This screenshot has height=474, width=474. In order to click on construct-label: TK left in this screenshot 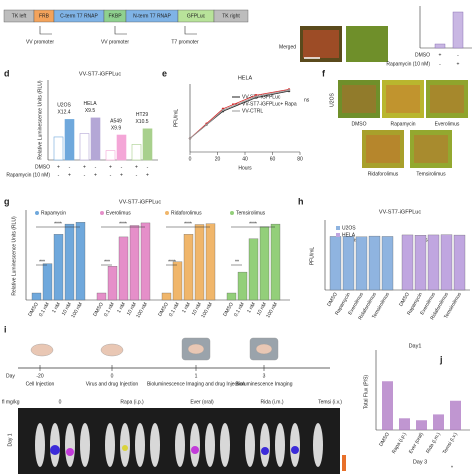, I will do `click(19, 16)`.